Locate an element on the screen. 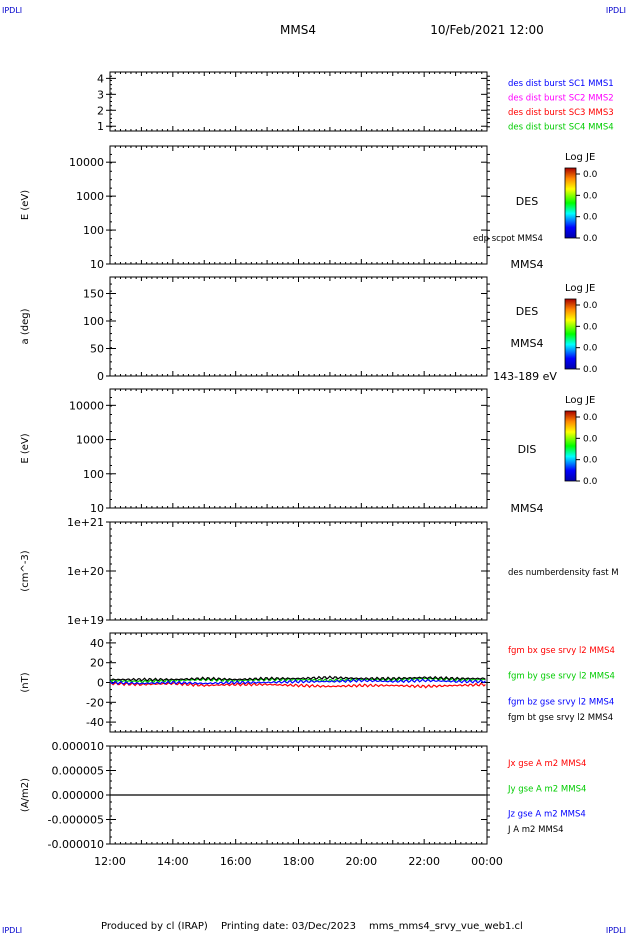 The image size is (630, 938). panel-label: DIS is located at coordinates (527, 449).